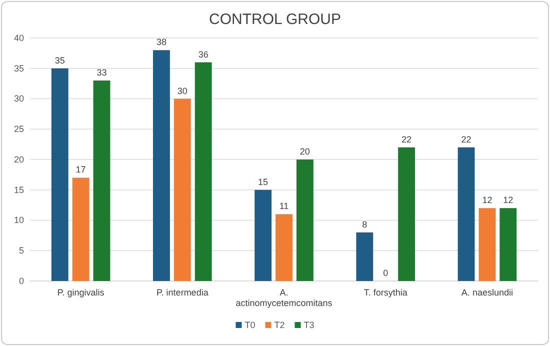 This screenshot has width=550, height=346. I want to click on y-tick-label: 10, so click(19, 220).